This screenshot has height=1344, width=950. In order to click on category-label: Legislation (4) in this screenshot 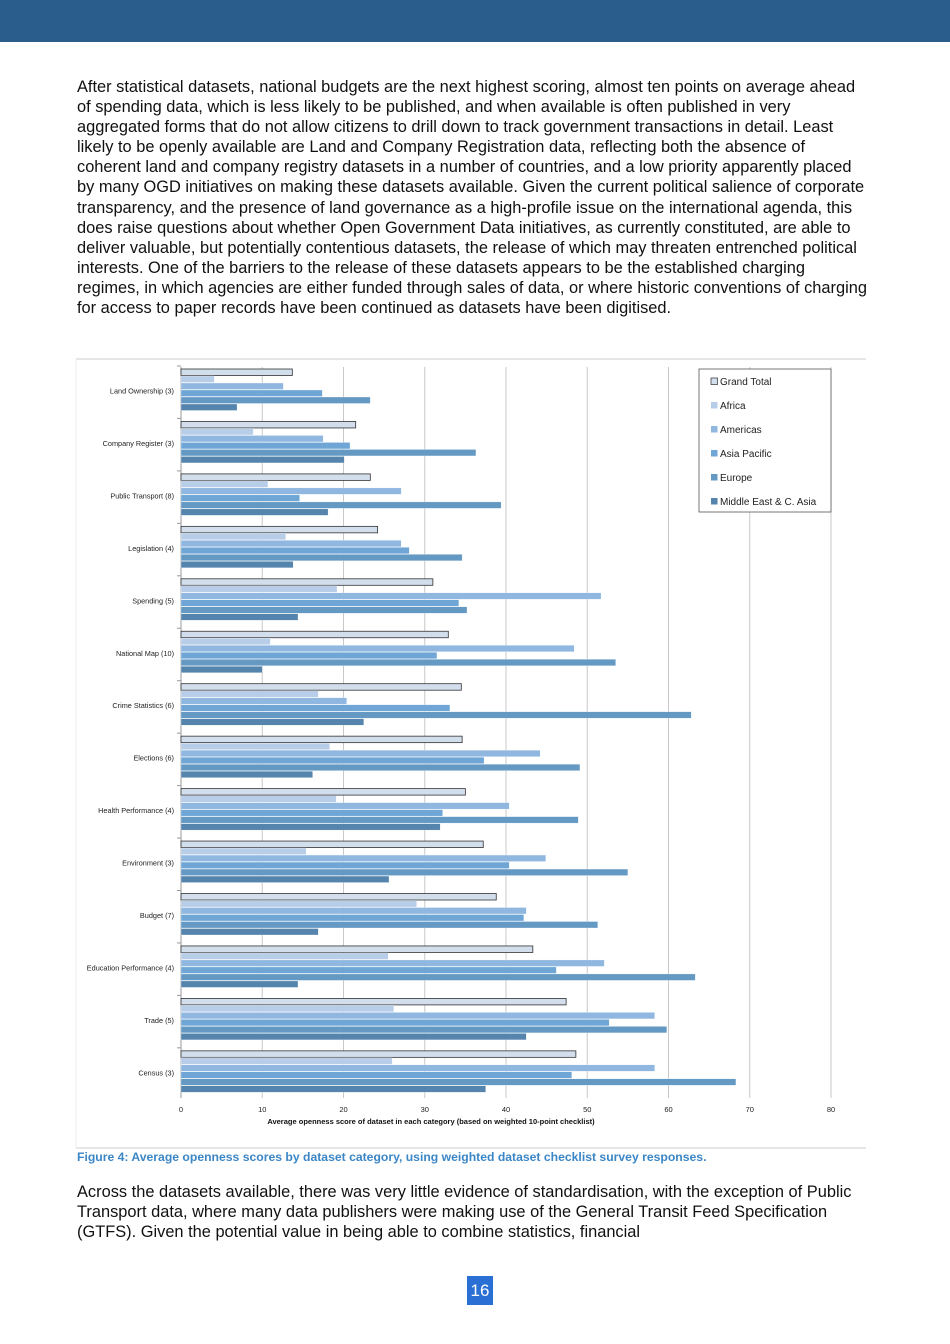, I will do `click(151, 548)`.